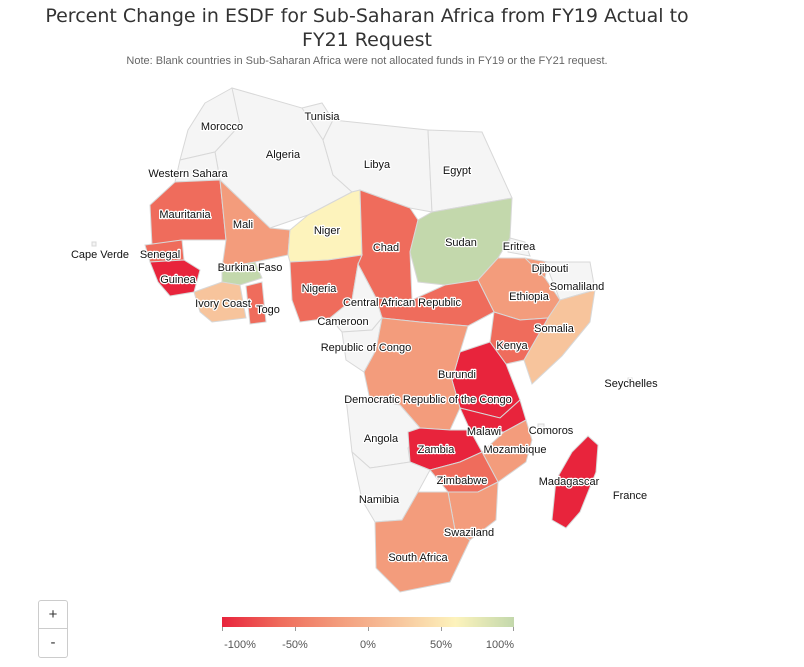  Describe the element at coordinates (457, 171) in the screenshot. I see `label-egypt: Egypt` at that location.